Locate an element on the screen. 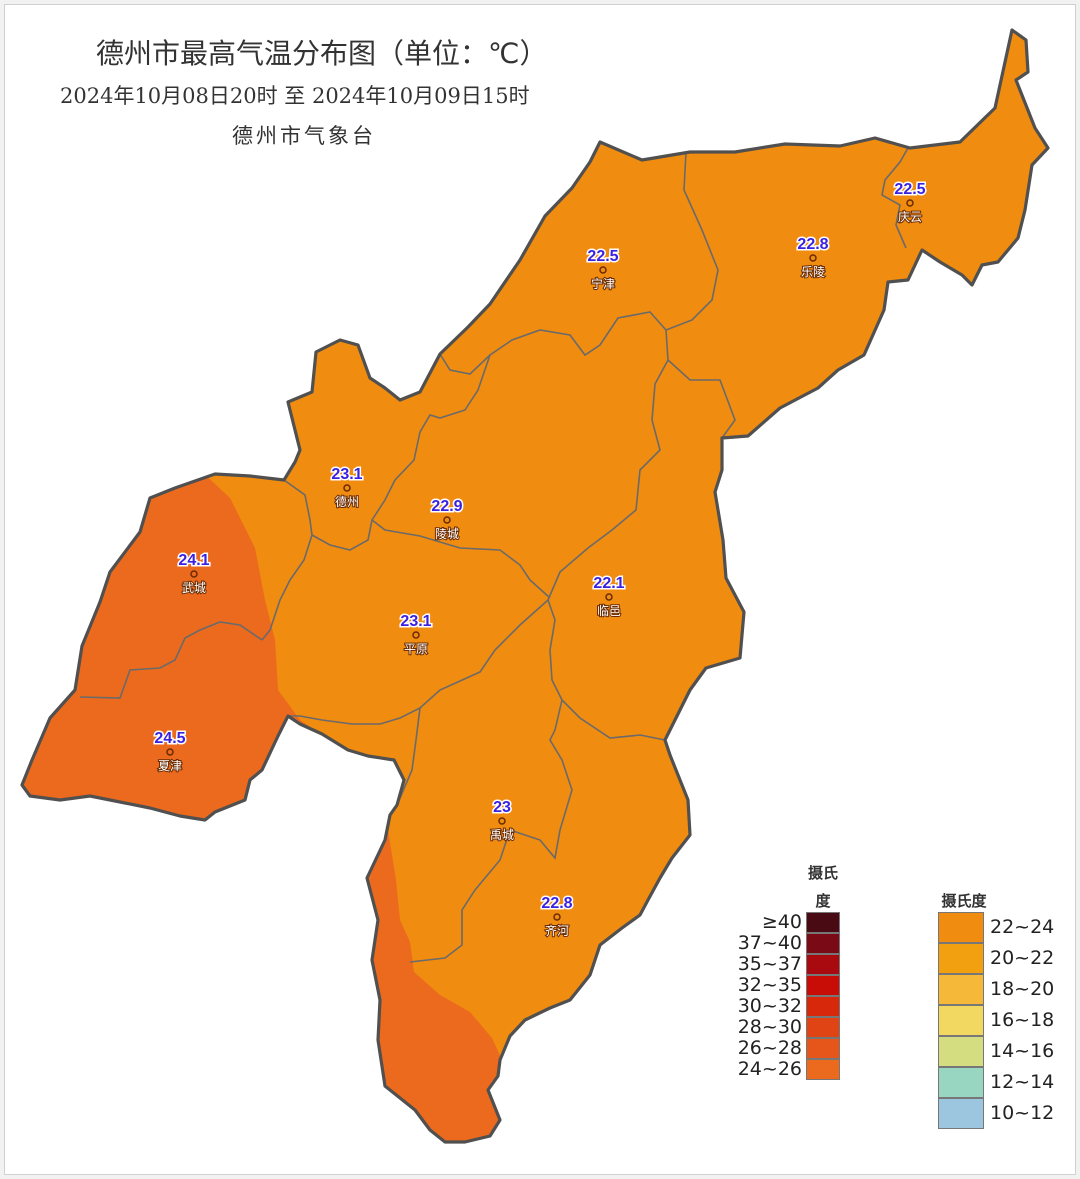 Image resolution: width=1080 pixels, height=1179 pixels. legend-label: 35~37 is located at coordinates (769, 963).